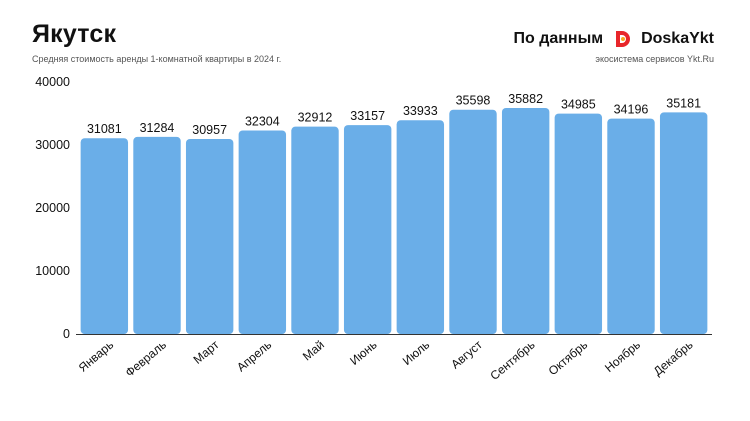  I want to click on bar-value-label: 32304, so click(262, 121).